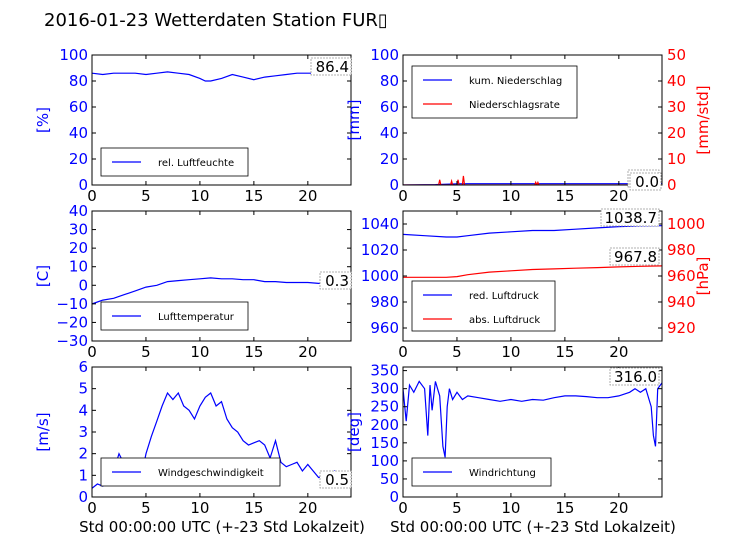 This screenshot has height=552, width=736. What do you see at coordinates (380, 224) in the screenshot?
I see `y-tick-label: 1040` at bounding box center [380, 224].